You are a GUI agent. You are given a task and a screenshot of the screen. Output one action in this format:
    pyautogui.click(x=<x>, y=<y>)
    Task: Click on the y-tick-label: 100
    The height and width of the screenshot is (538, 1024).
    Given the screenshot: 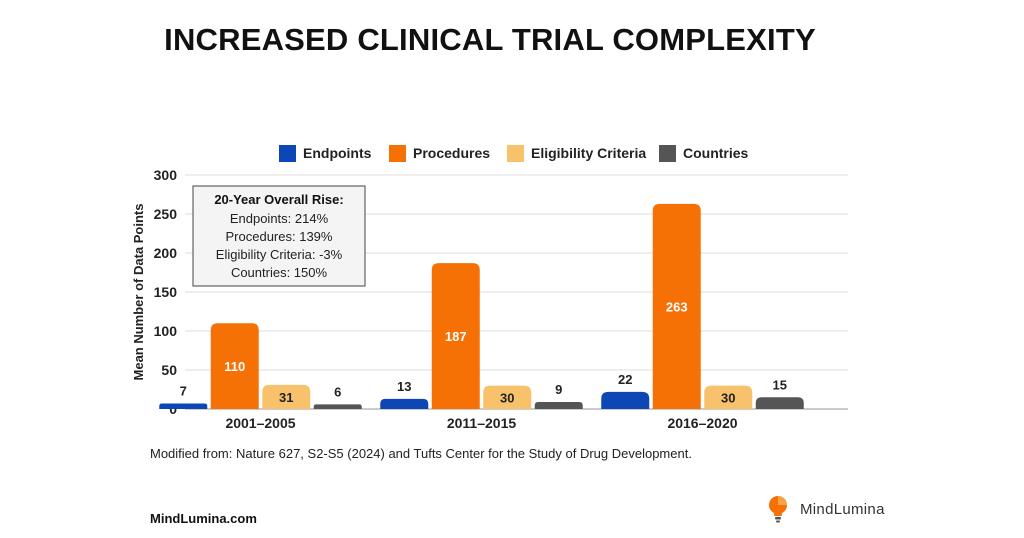 What is the action you would take?
    pyautogui.click(x=166, y=331)
    